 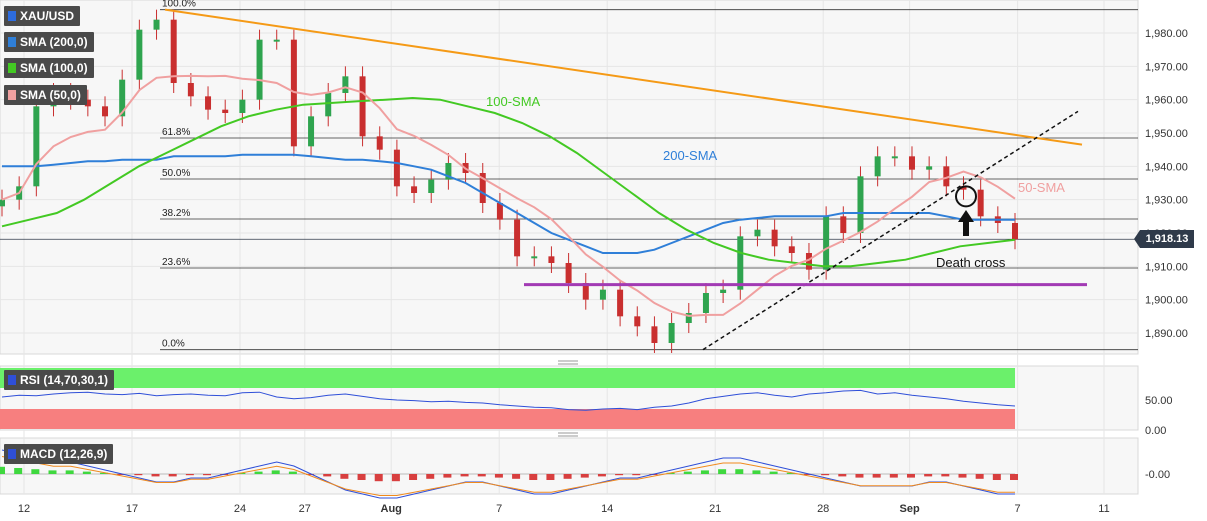 What do you see at coordinates (54, 68) in the screenshot?
I see `sma100-legend-text: SMA (100,0)` at bounding box center [54, 68].